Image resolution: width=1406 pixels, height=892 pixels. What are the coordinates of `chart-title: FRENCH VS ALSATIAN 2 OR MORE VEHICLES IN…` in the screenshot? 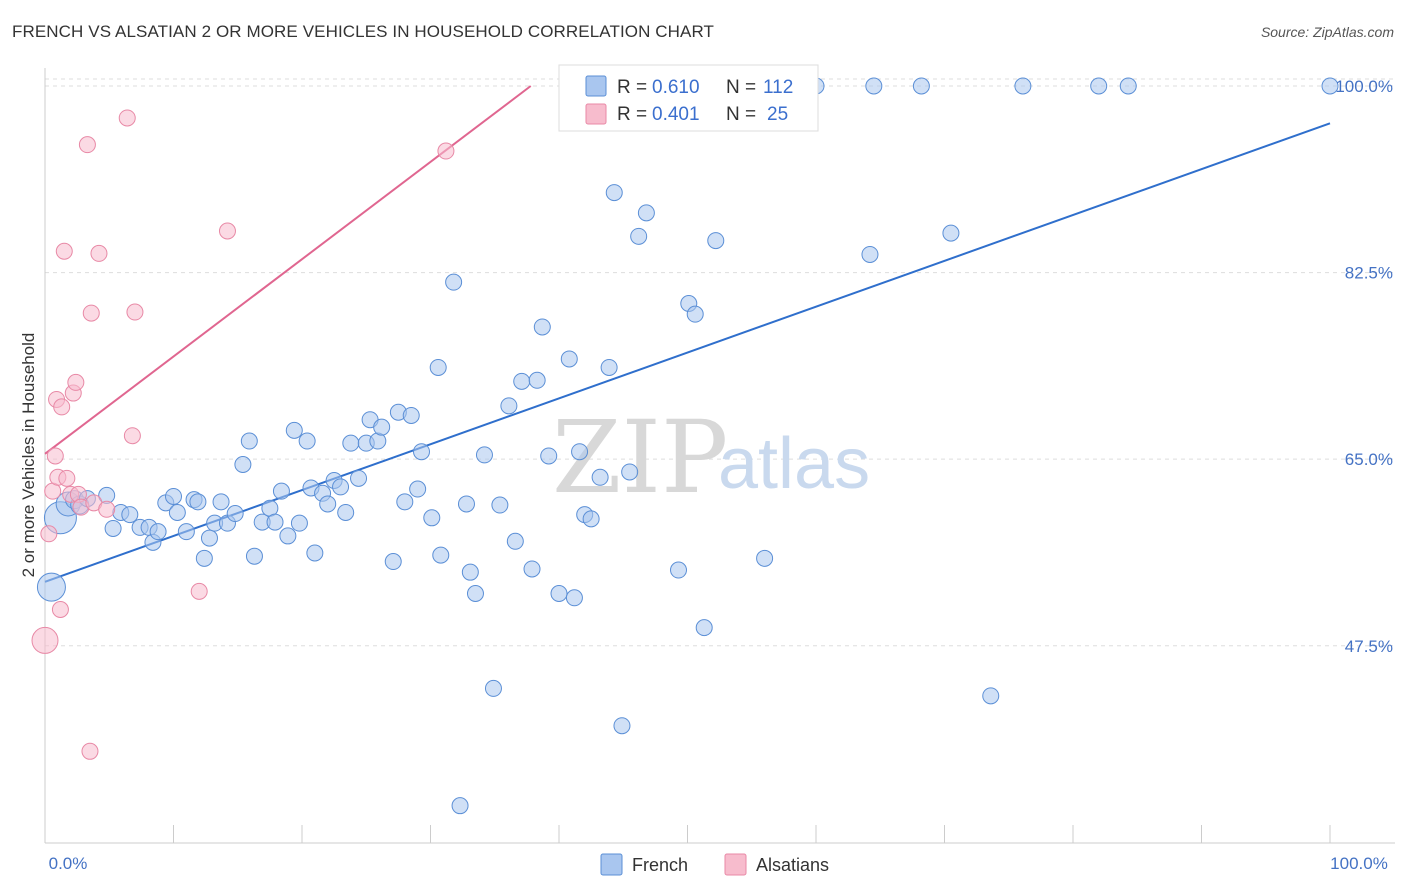 It's located at (363, 31).